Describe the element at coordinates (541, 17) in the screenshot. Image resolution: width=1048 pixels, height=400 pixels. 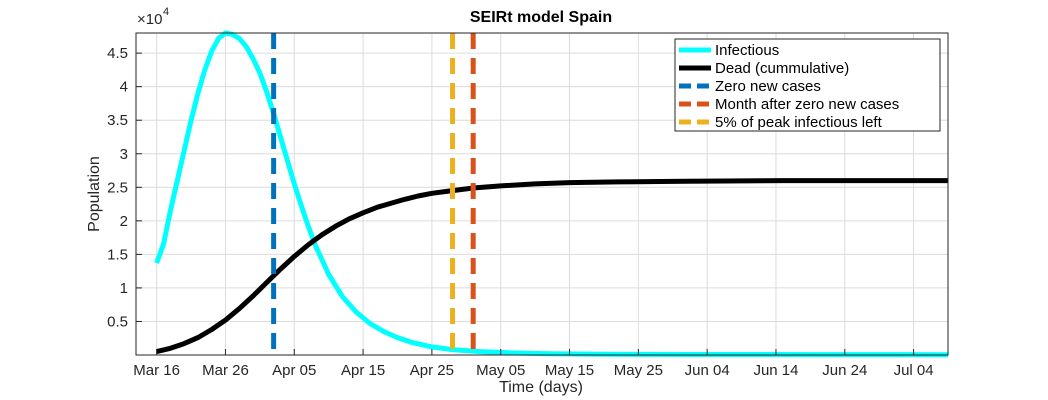
I see `chart-title: SEIRt model Spain` at that location.